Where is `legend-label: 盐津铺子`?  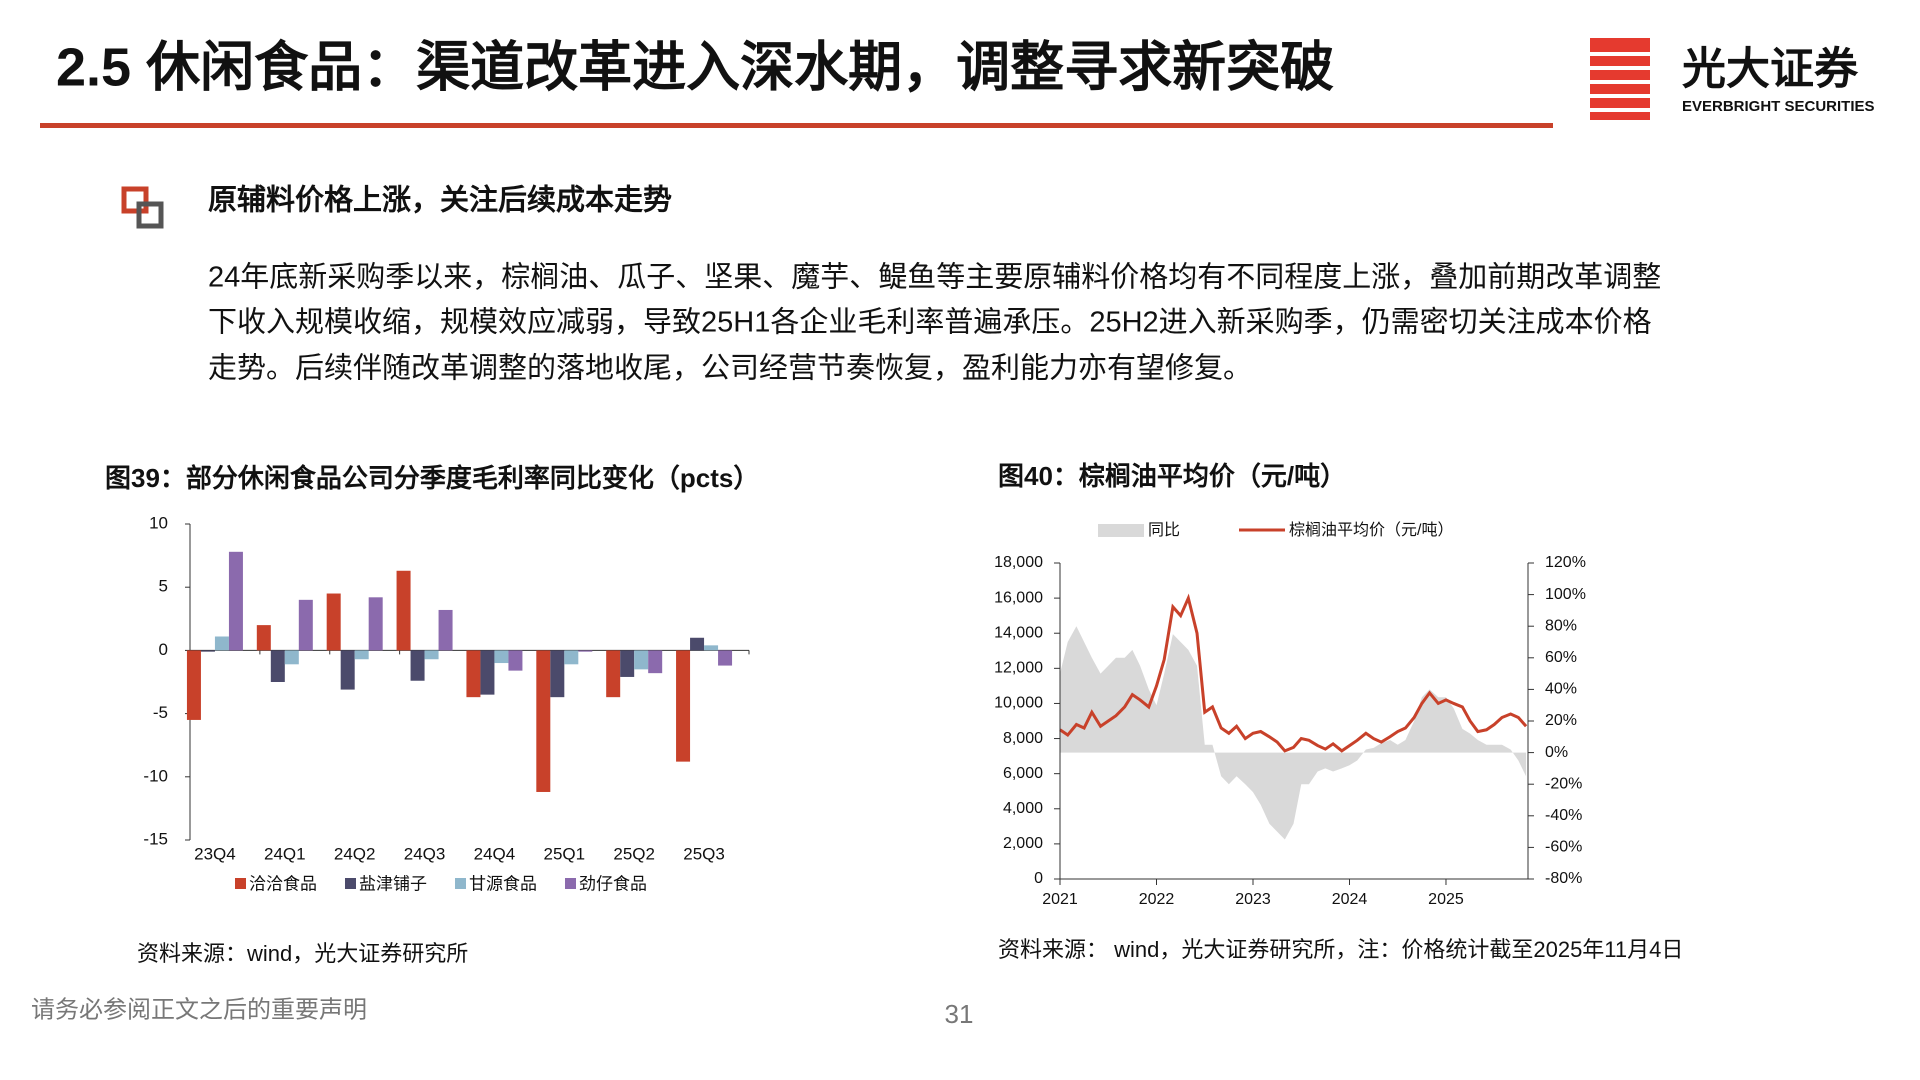 legend-label: 盐津铺子 is located at coordinates (393, 883).